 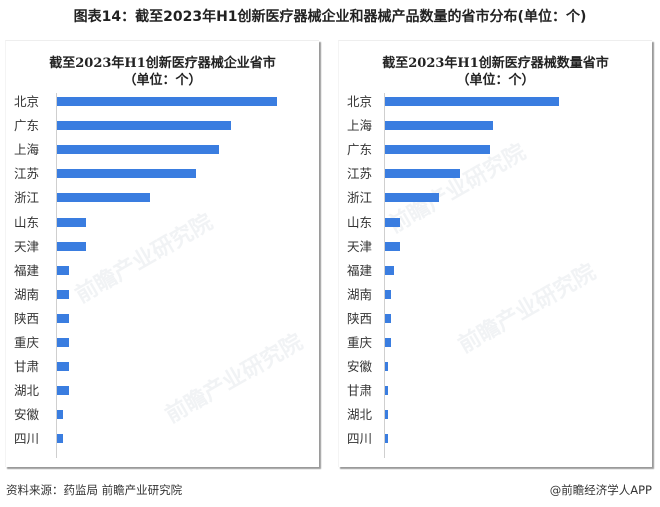 I want to click on chart-title: 截至2023年H1创新医疗器械企业省市 （单位：个）, so click(x=162, y=72).